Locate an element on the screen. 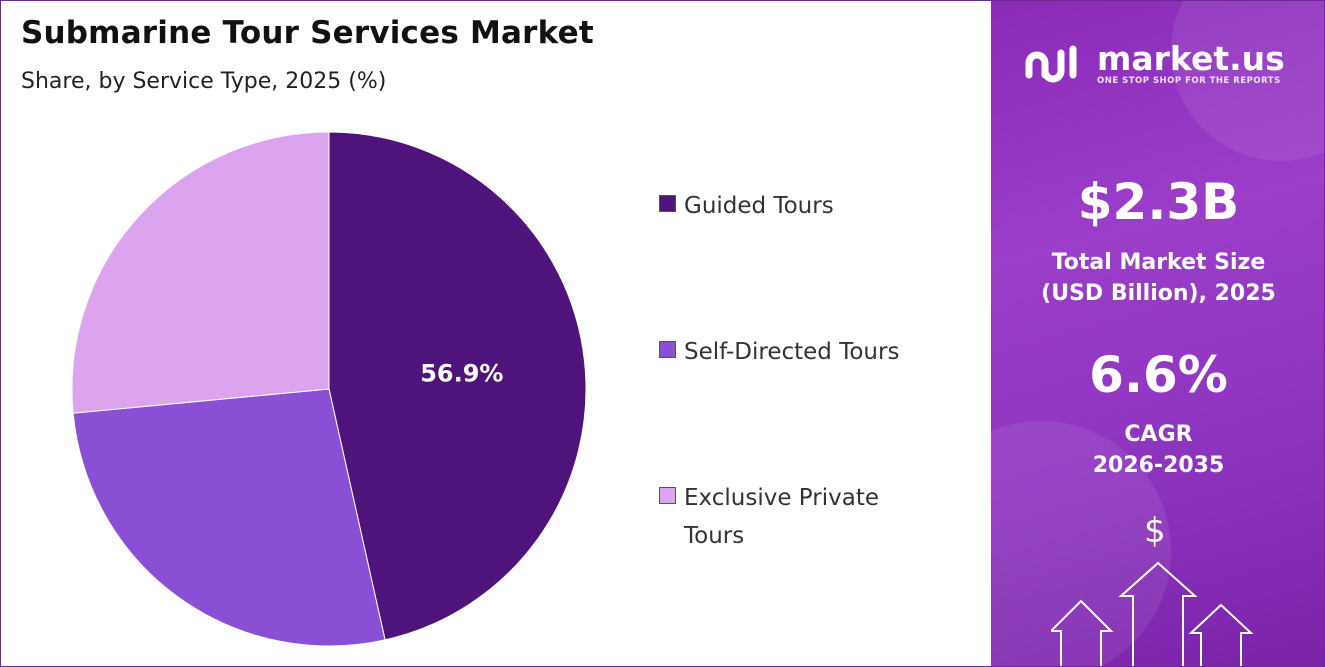 This screenshot has width=1325, height=667. legend-label: Guided Tours is located at coordinates (759, 206).